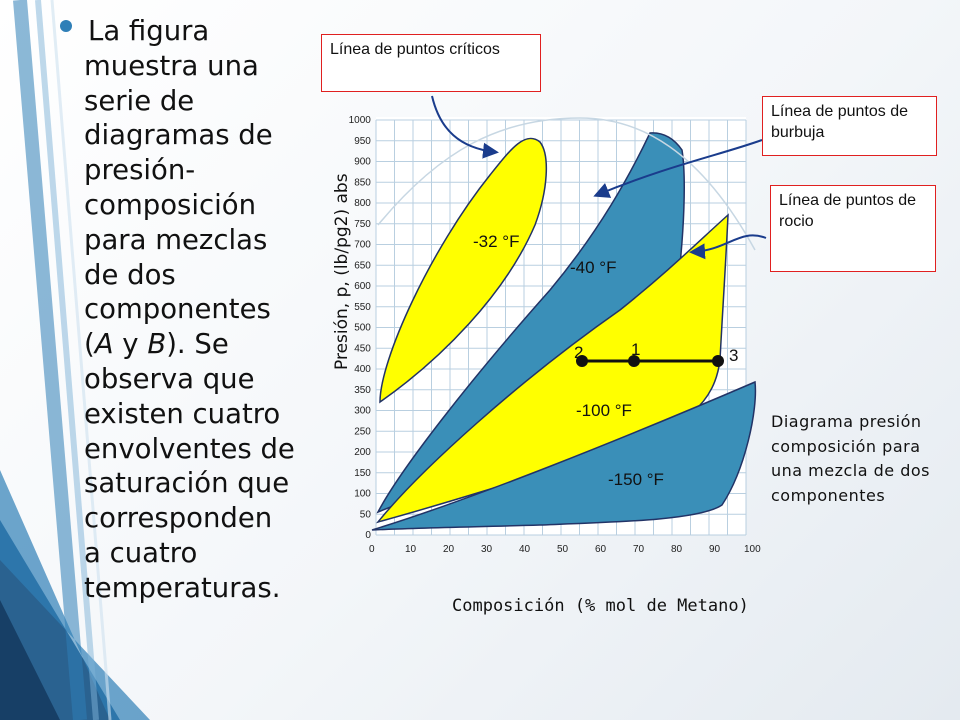  Describe the element at coordinates (362, 369) in the screenshot. I see `y-tick-label: 400` at that location.